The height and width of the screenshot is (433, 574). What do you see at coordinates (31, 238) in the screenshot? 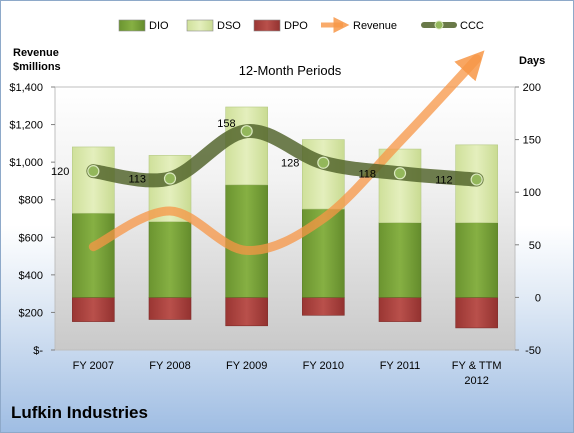
I see `left-tick-label: $600` at bounding box center [31, 238].